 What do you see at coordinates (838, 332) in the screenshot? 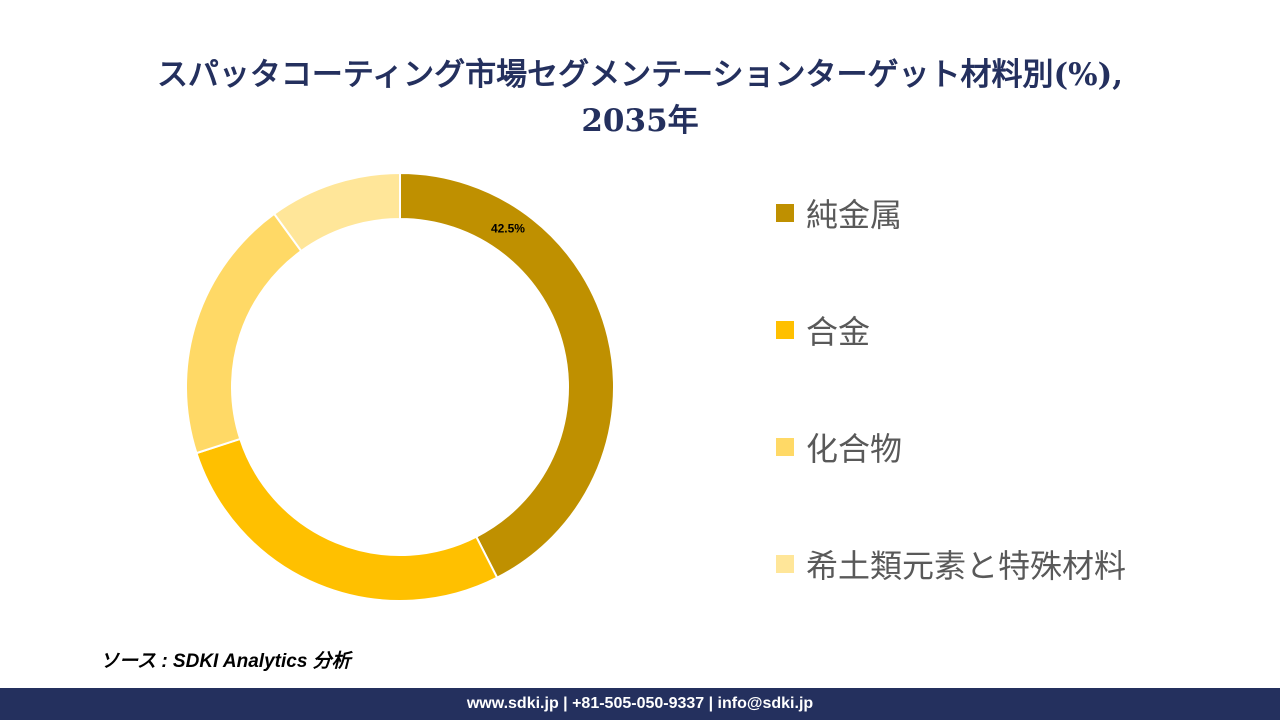
I see `legend-label: 合金` at bounding box center [838, 332].